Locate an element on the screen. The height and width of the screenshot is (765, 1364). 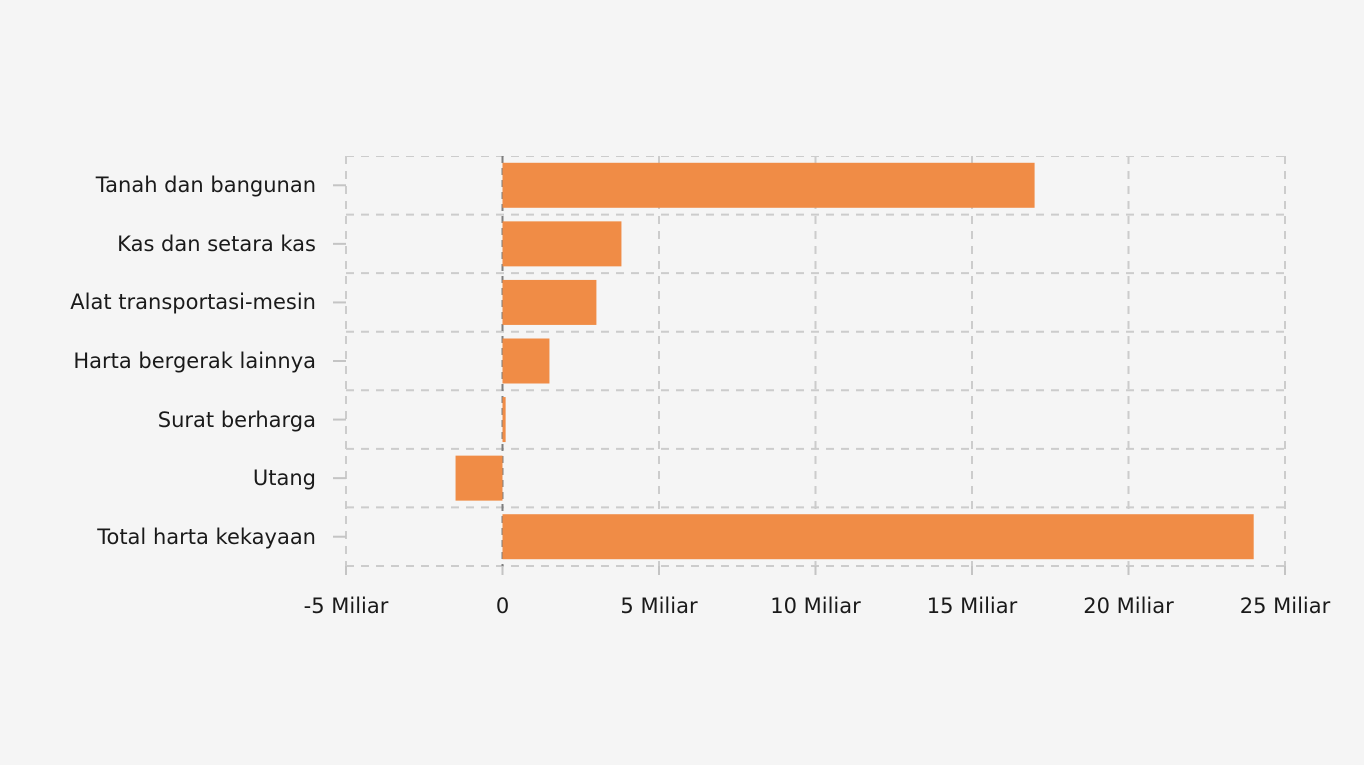
x-tick-label-25-miliar: 25 Miliar is located at coordinates (1285, 606).